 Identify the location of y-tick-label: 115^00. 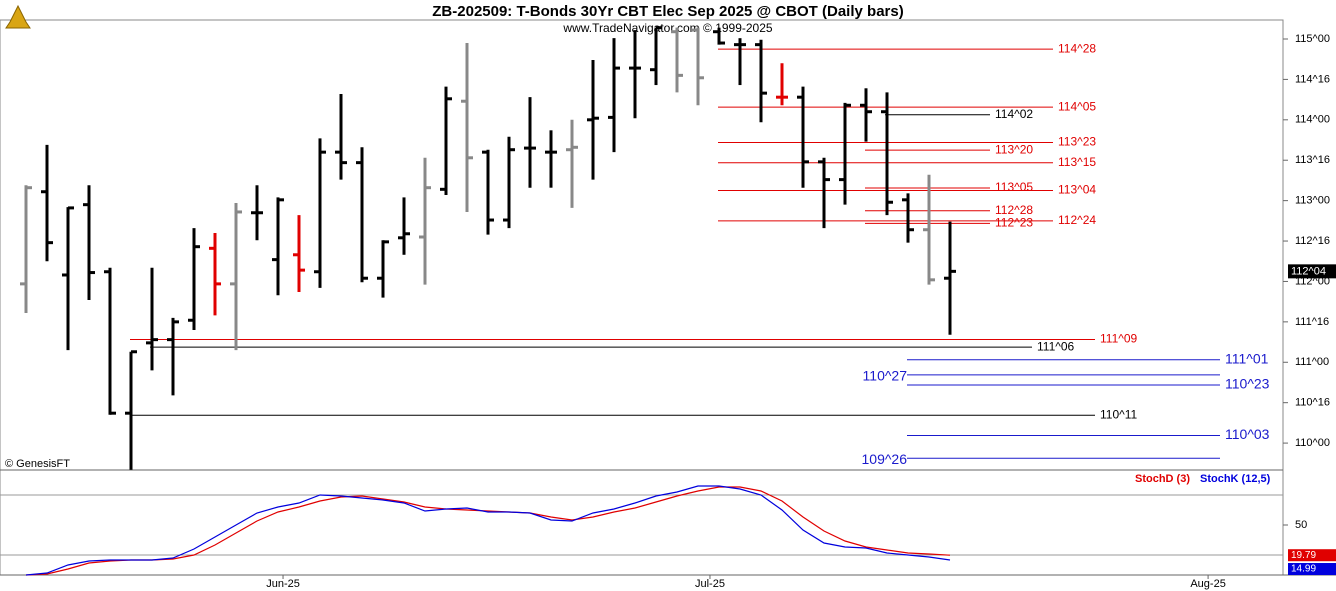
(1312, 39).